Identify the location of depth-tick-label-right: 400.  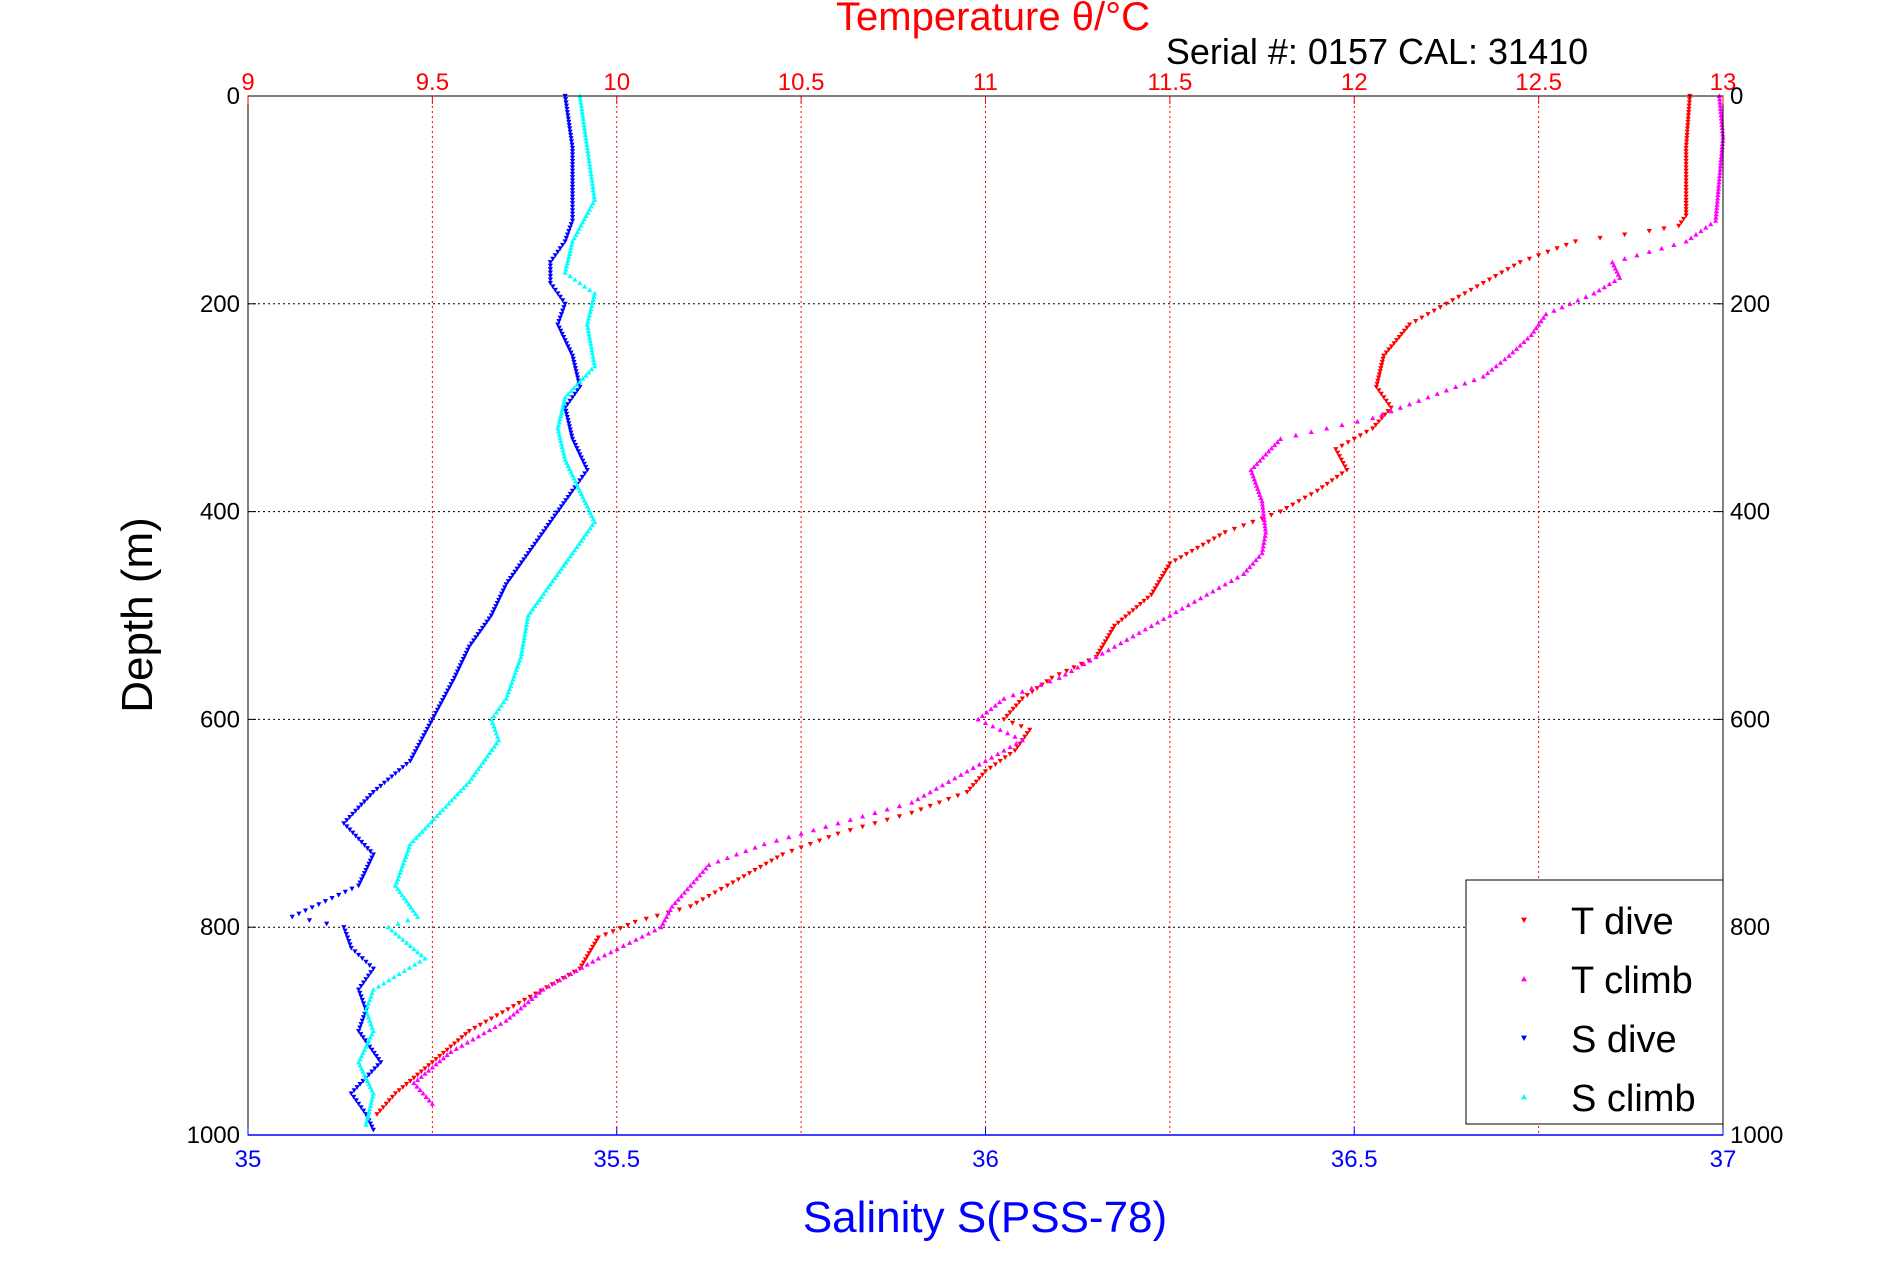
(1750, 512).